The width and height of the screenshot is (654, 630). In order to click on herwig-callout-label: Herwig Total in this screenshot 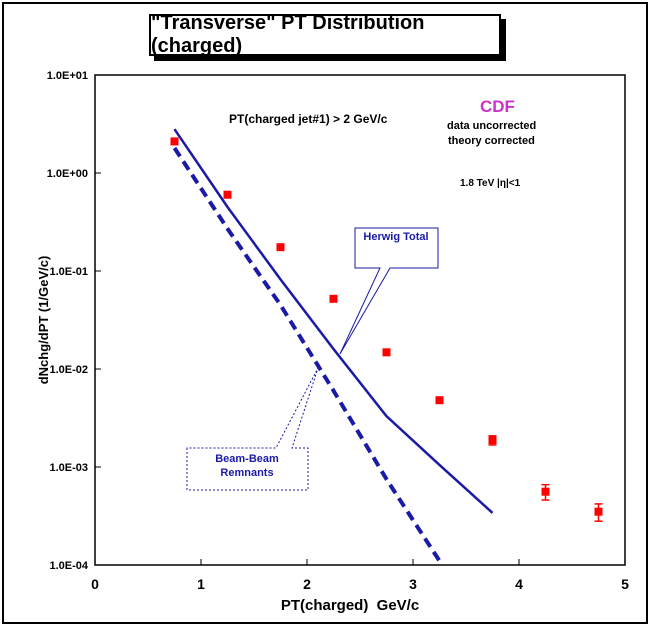, I will do `click(395, 237)`.